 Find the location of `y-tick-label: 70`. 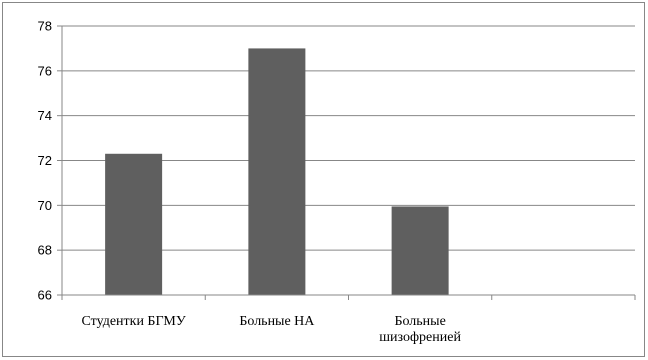

y-tick-label: 70 is located at coordinates (45, 205).